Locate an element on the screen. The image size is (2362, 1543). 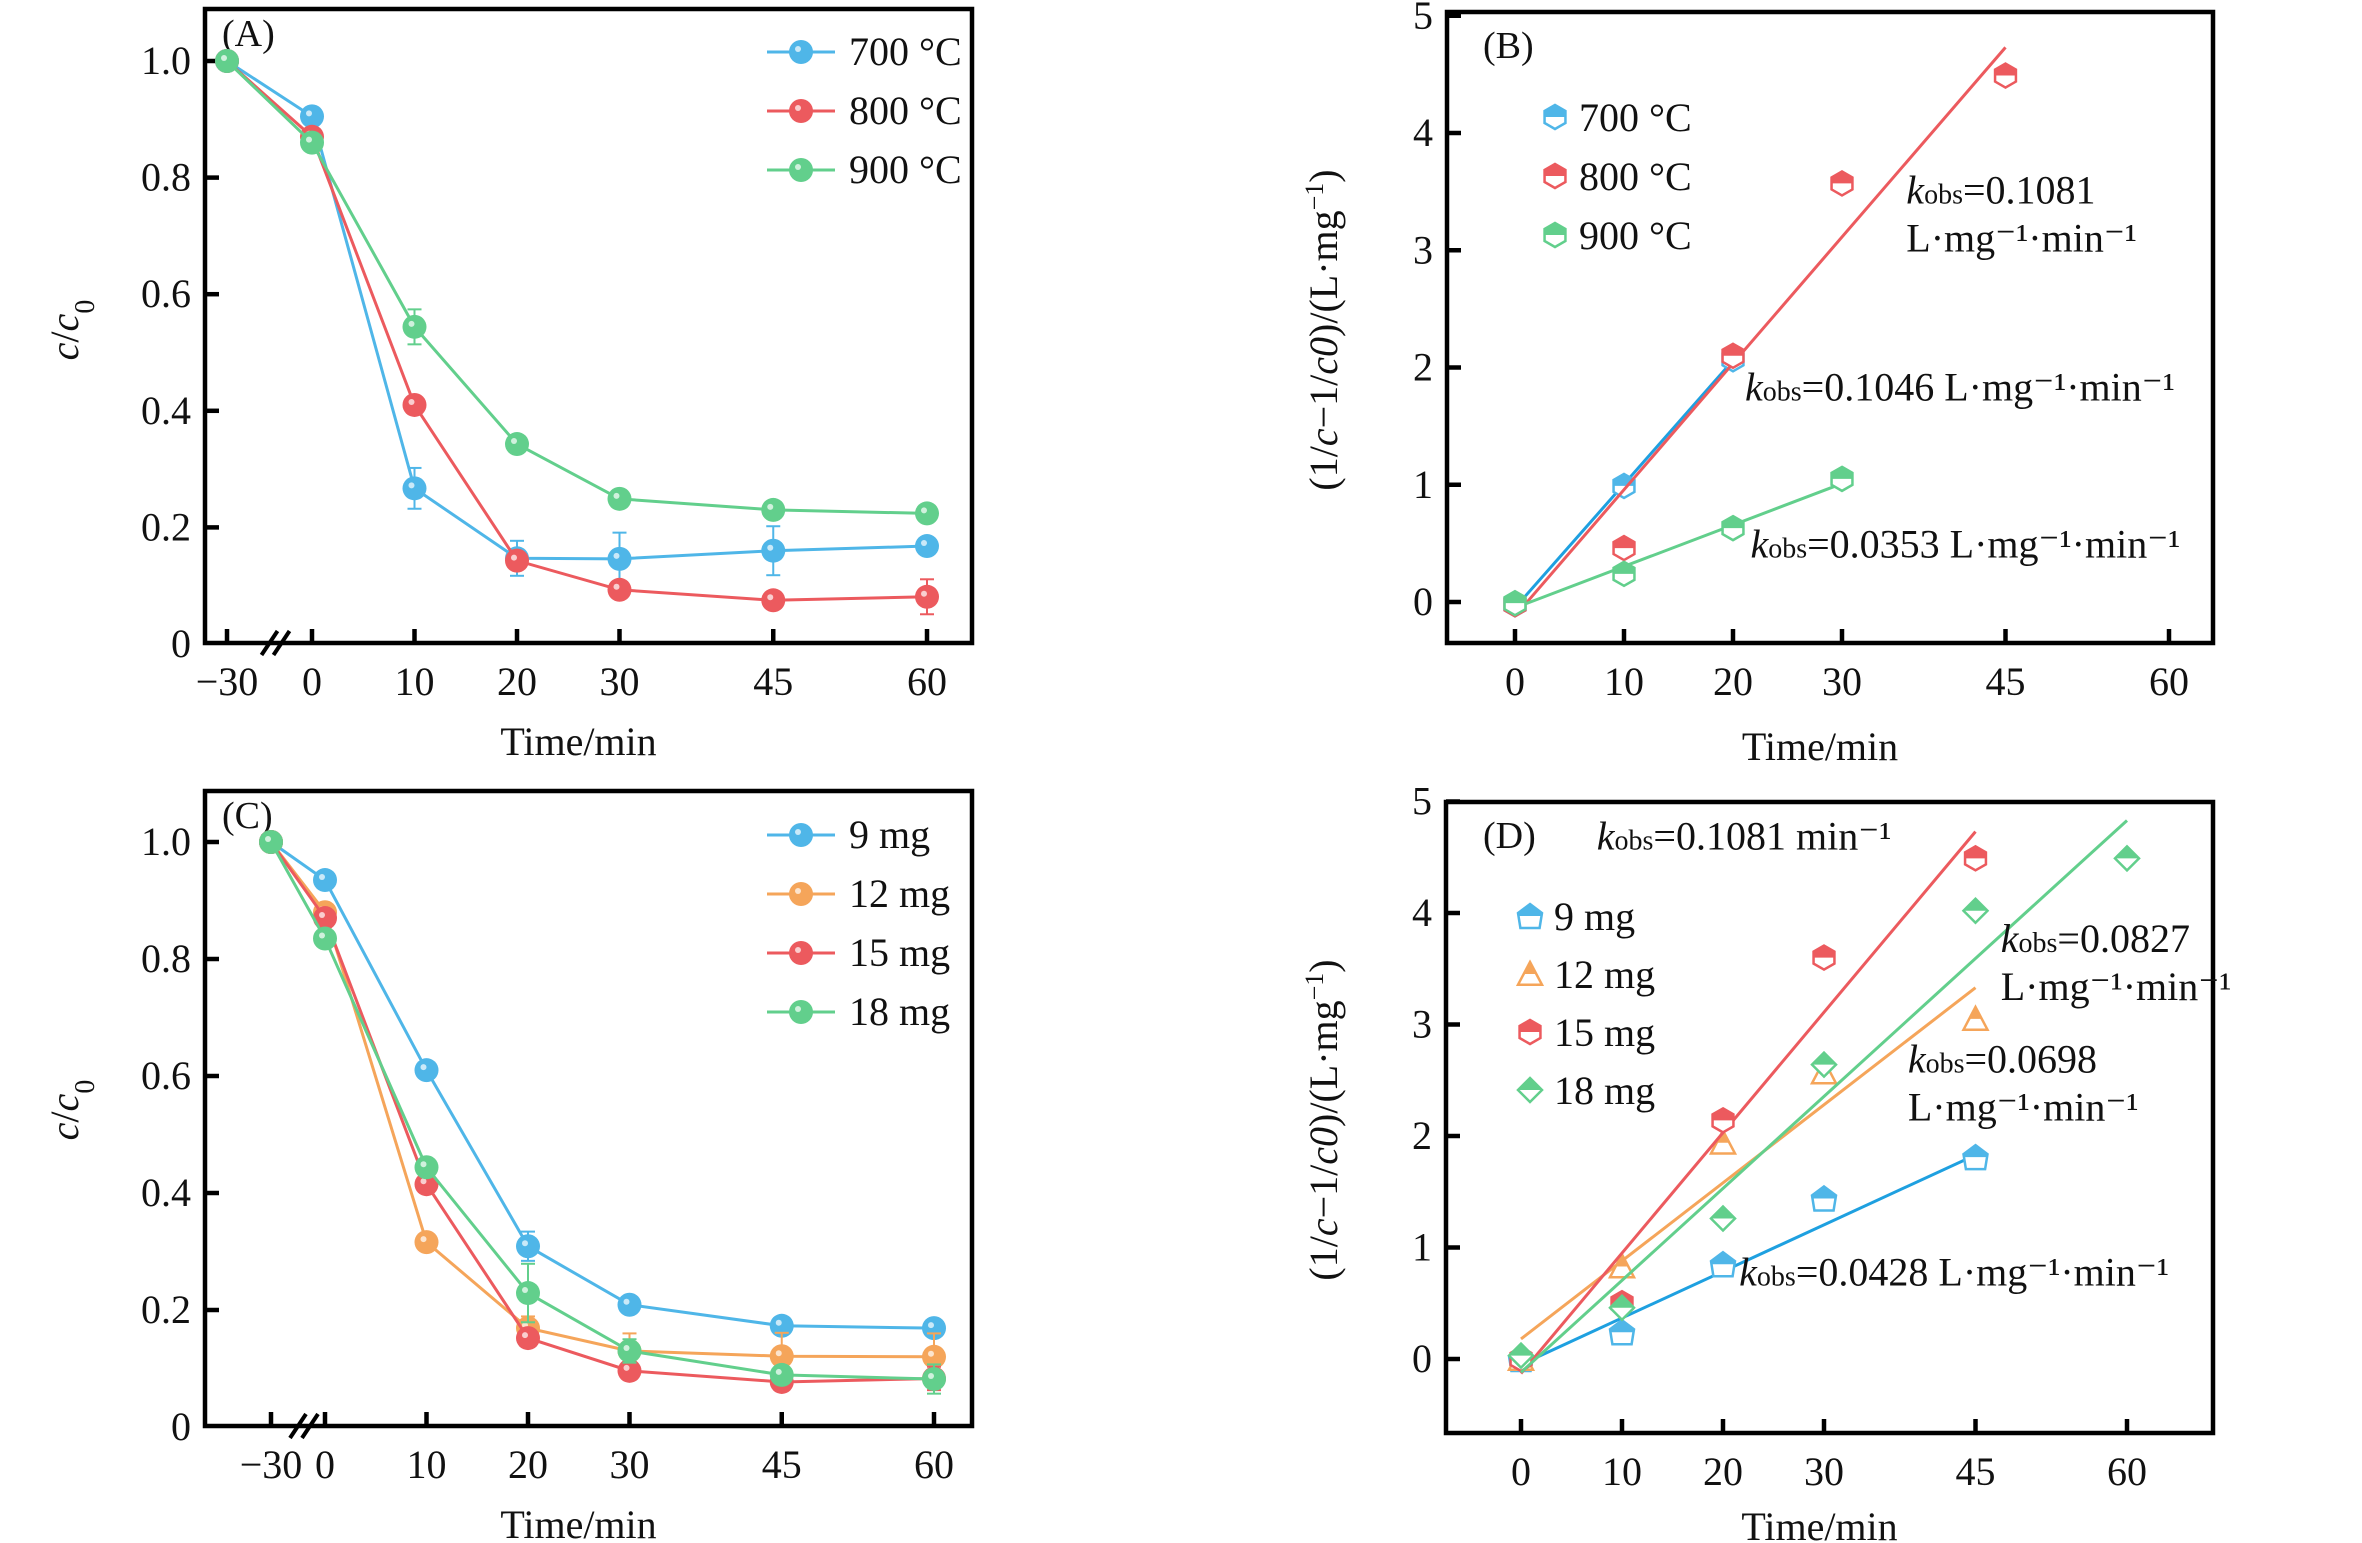
x-tick-label: 60 is located at coordinates (2169, 681).